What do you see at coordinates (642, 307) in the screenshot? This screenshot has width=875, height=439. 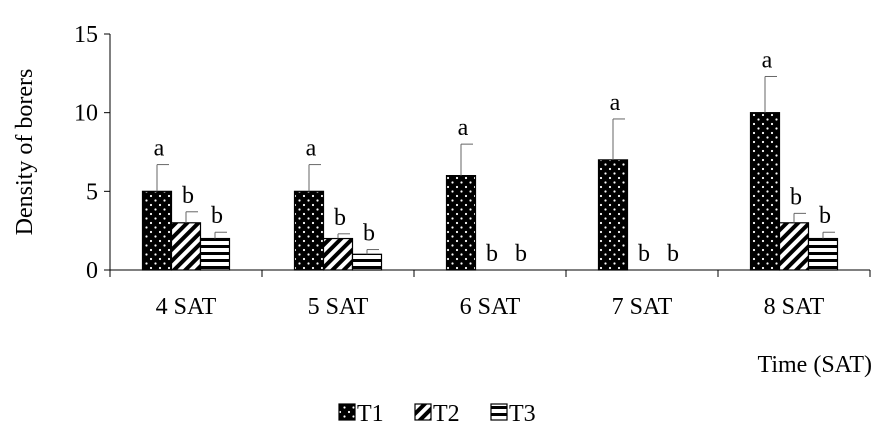 I see `x-tick-label: 7 SAT` at bounding box center [642, 307].